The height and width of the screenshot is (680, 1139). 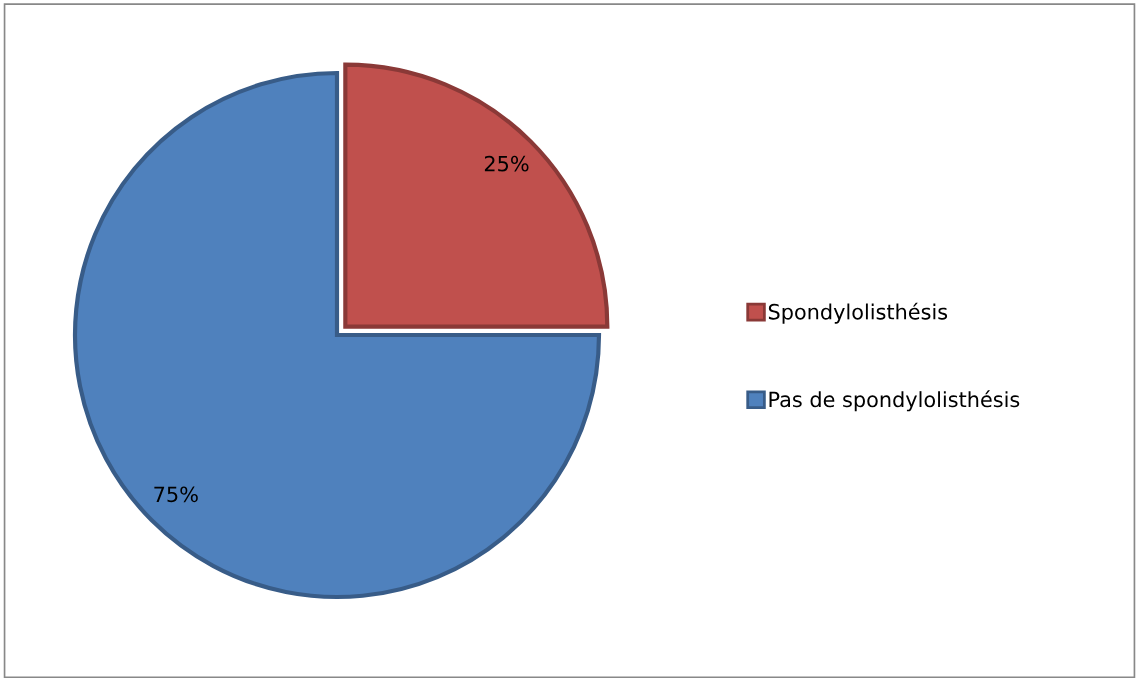 What do you see at coordinates (858, 313) in the screenshot?
I see `legend-label: Spondylolisthésis` at bounding box center [858, 313].